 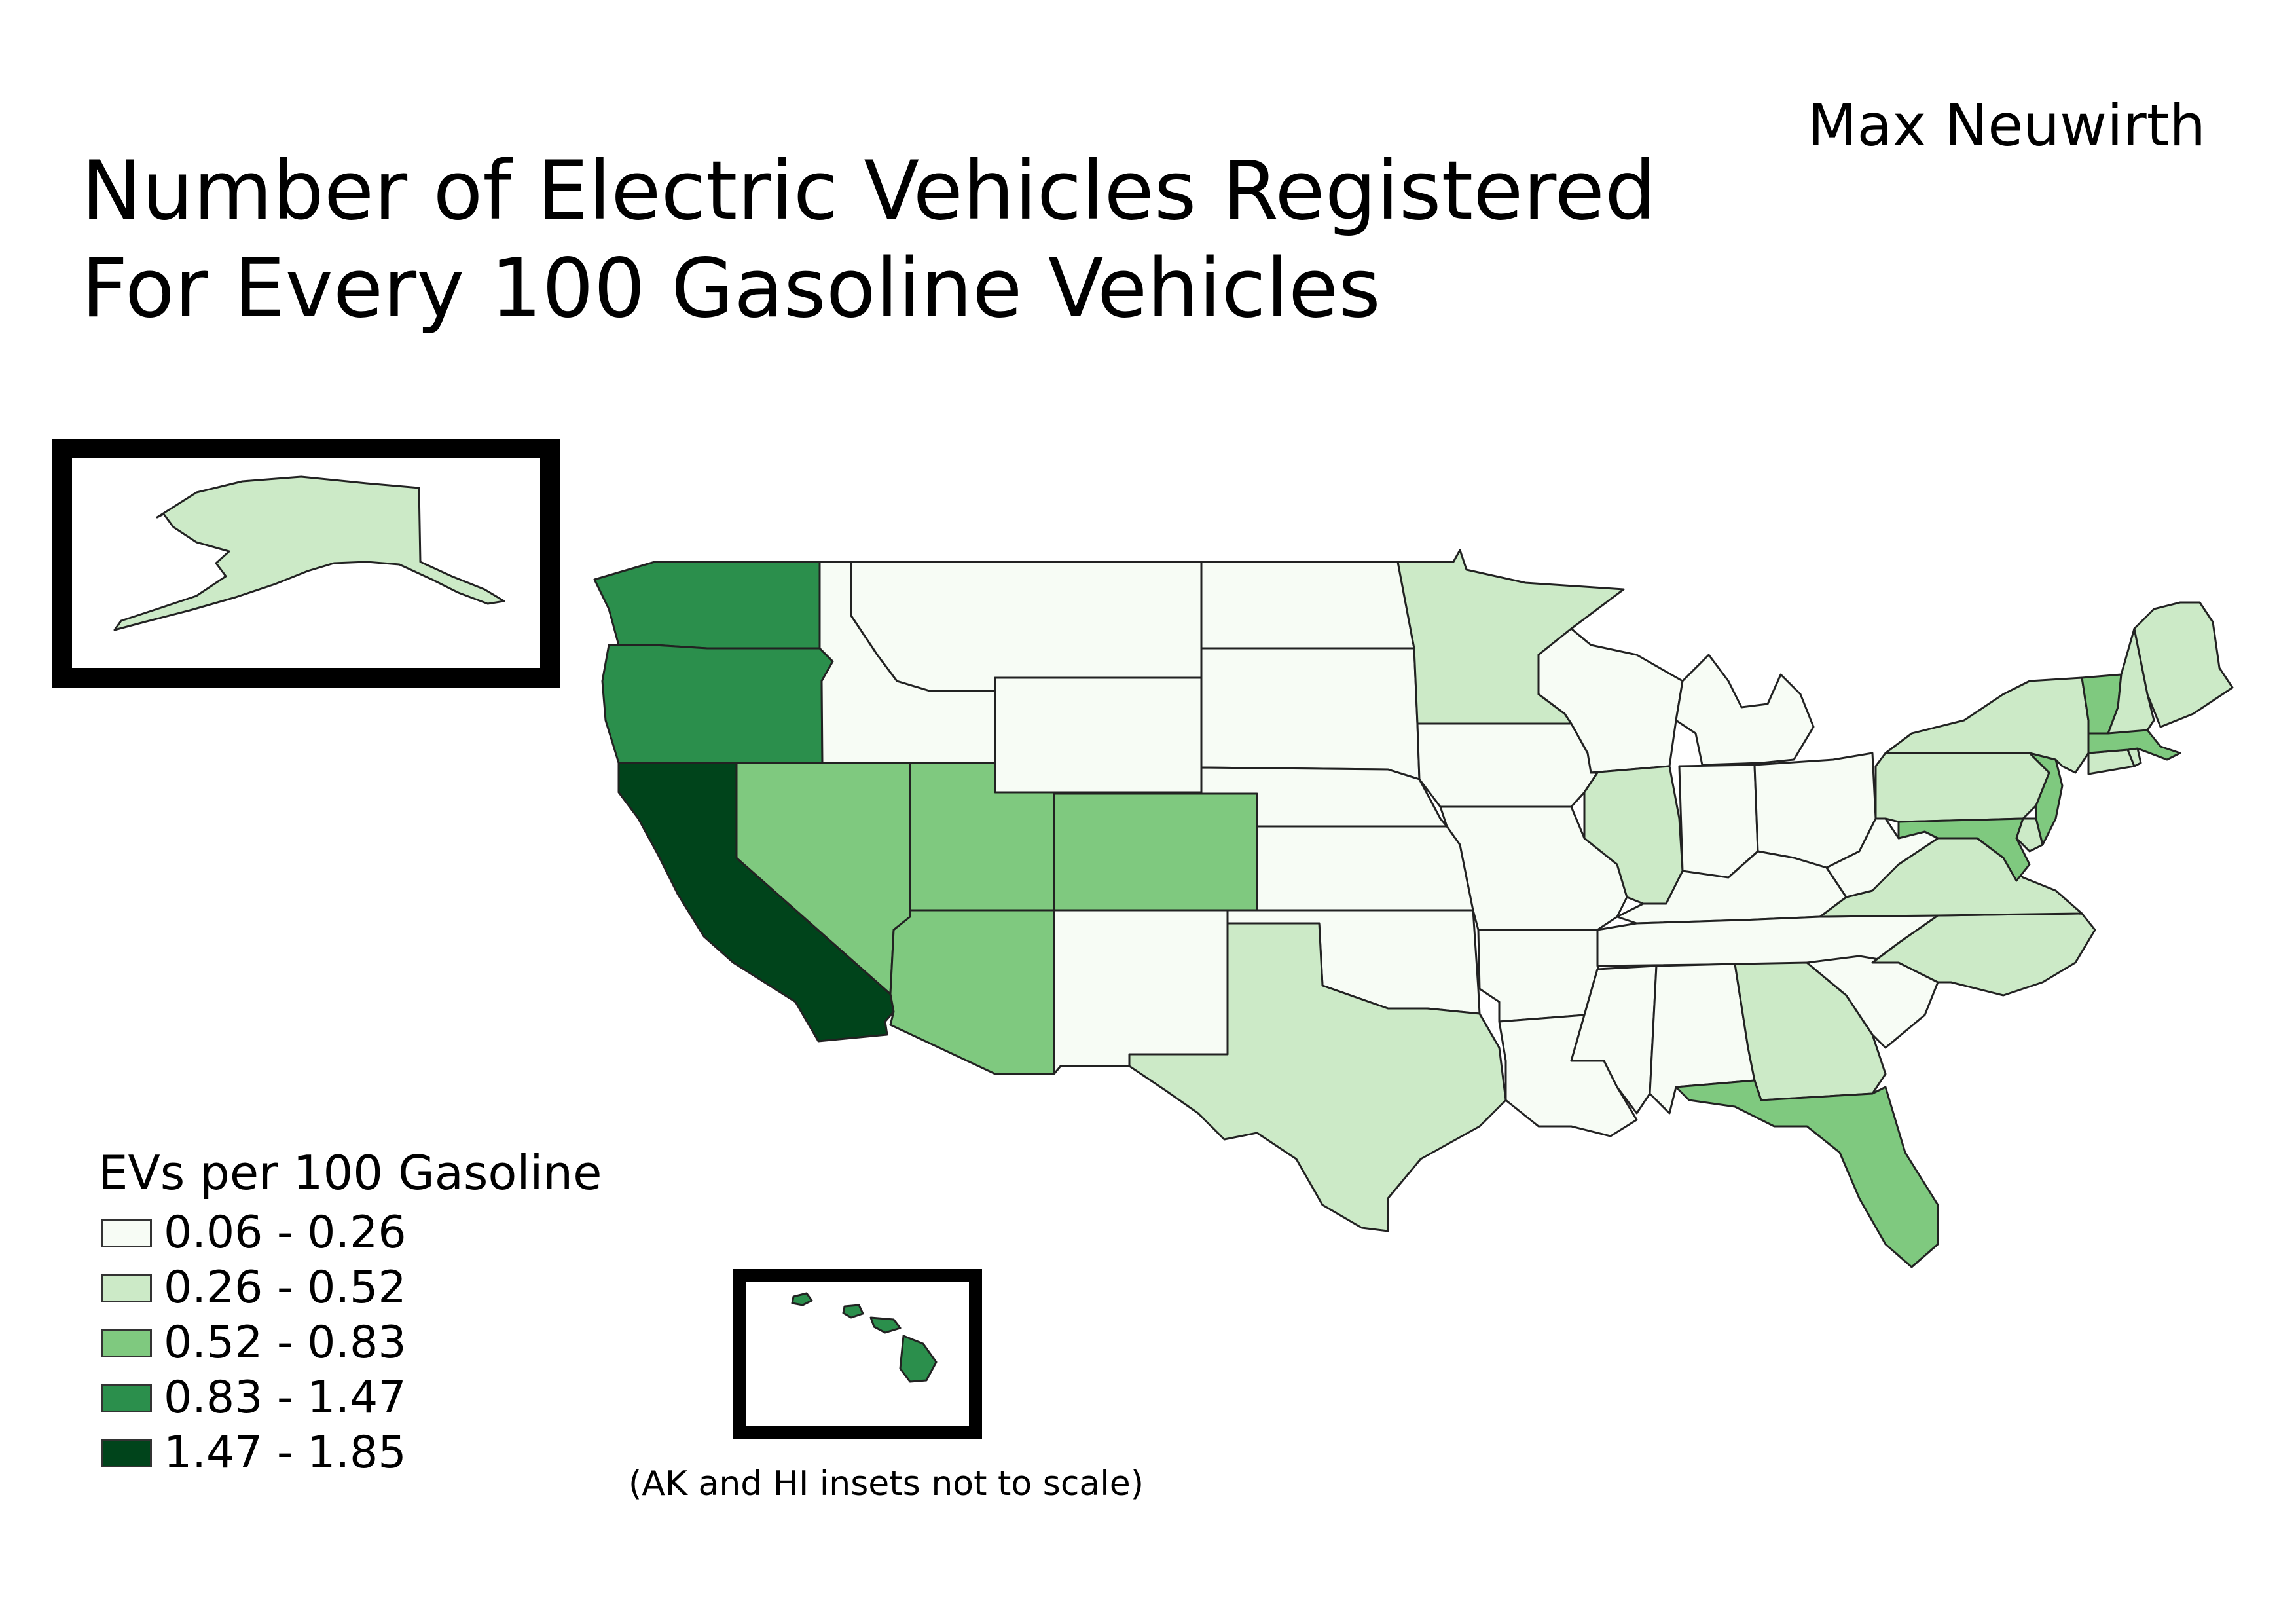 I want to click on state-ma, so click(x=2134, y=745).